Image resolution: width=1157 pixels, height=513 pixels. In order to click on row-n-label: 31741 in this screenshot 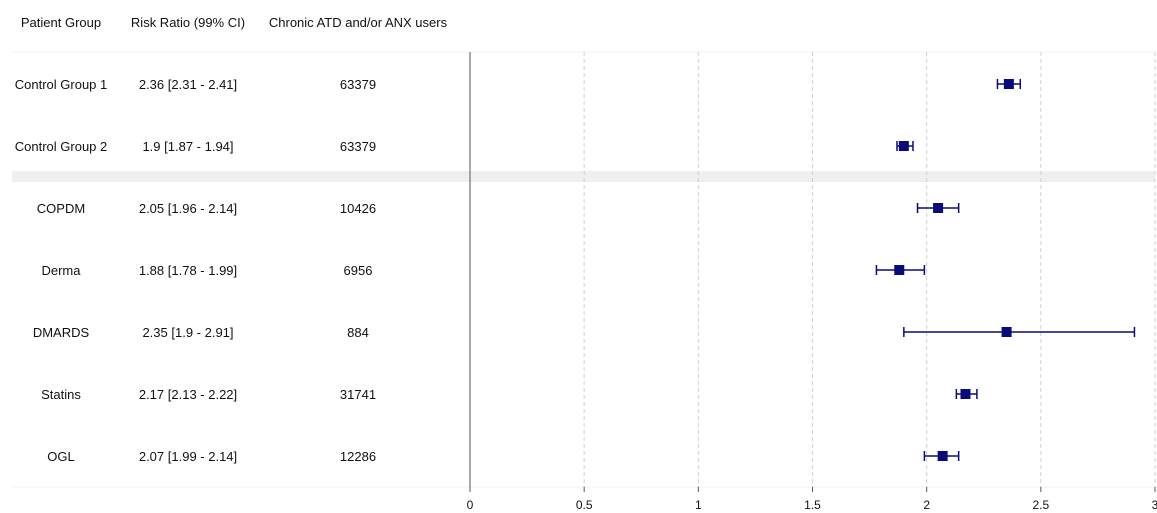, I will do `click(358, 394)`.